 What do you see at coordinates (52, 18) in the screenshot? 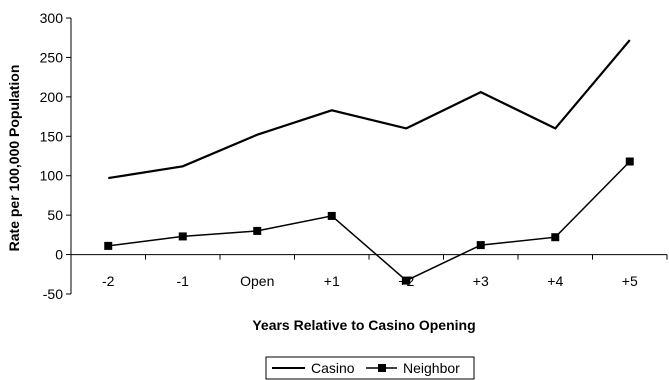
I see `y-tick-label: 300` at bounding box center [52, 18].